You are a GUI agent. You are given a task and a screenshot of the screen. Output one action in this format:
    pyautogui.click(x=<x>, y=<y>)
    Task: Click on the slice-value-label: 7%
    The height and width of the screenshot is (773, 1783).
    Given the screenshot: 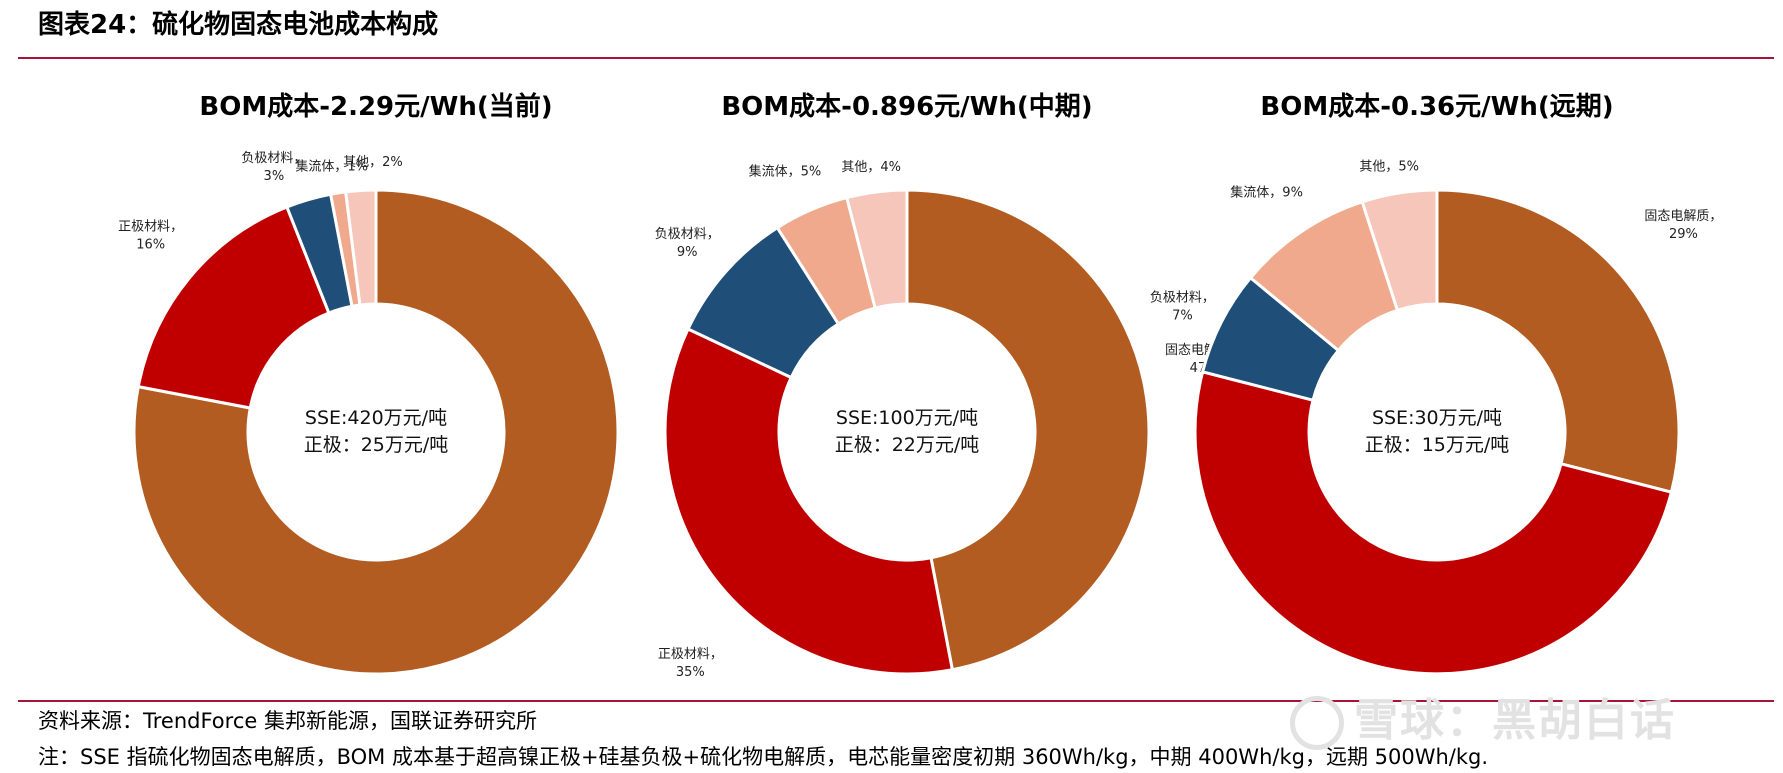 What is the action you would take?
    pyautogui.click(x=1182, y=316)
    